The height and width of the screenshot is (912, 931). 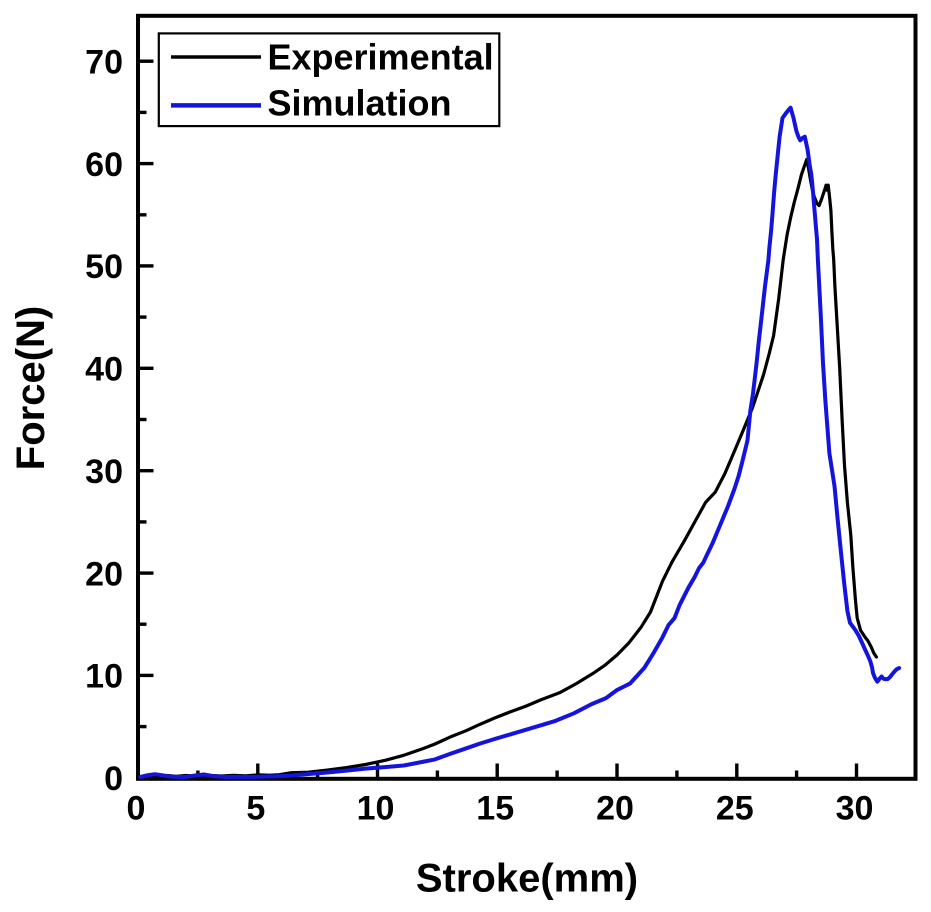 What do you see at coordinates (527, 879) in the screenshot?
I see `svg-text: Stroke(mm)` at bounding box center [527, 879].